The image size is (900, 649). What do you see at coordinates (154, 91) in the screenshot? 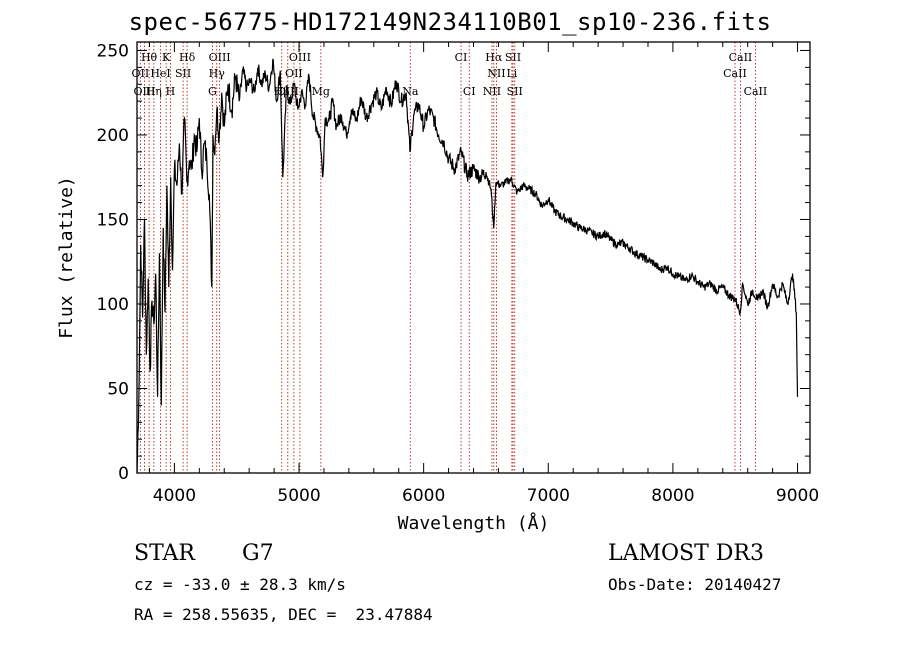
I see `line-marker-label: Hη` at bounding box center [154, 91].